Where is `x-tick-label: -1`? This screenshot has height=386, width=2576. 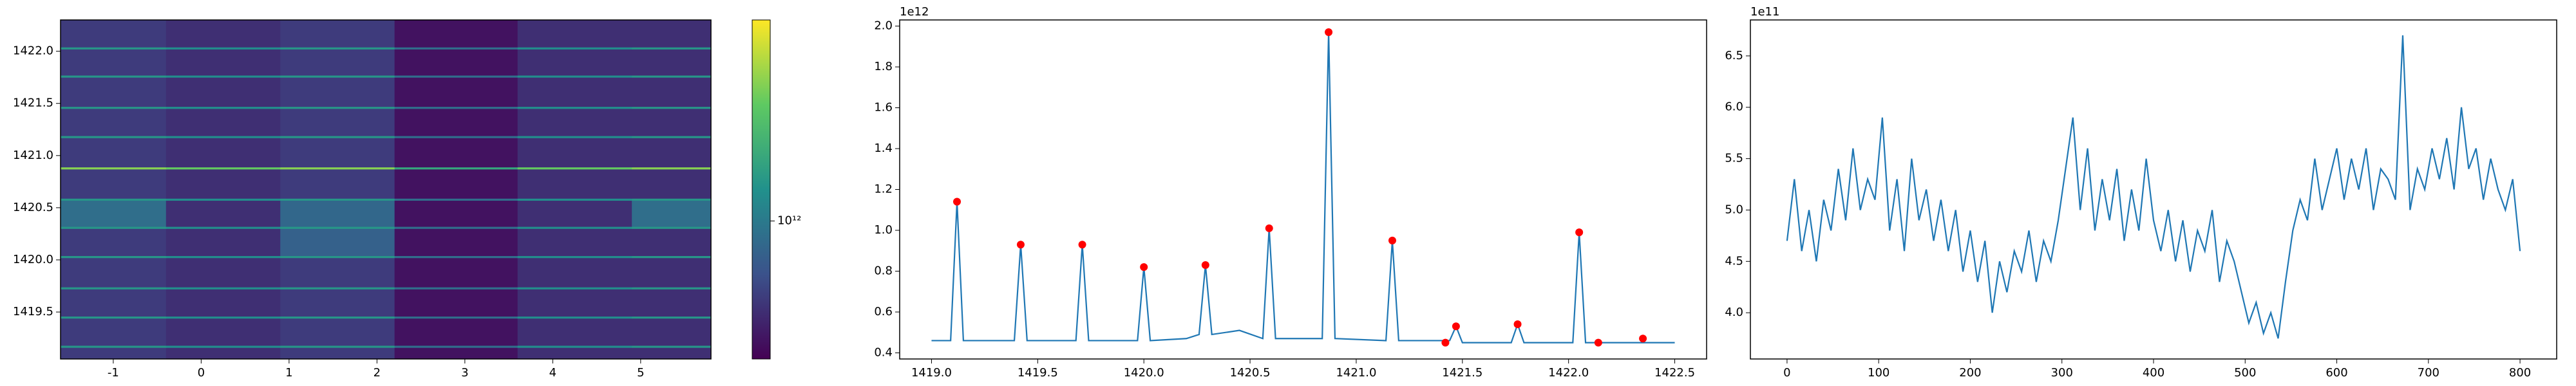 x-tick-label: -1 is located at coordinates (113, 373).